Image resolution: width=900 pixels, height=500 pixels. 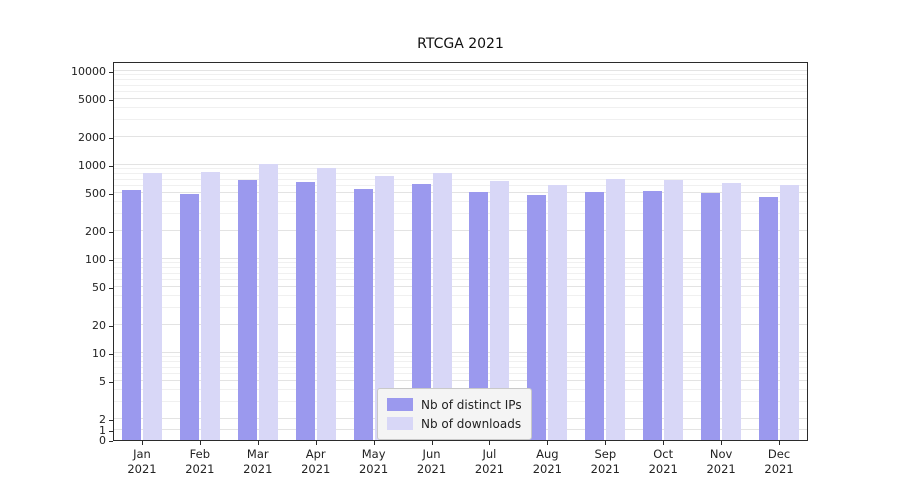 I want to click on x-axis-label: Aug 2021, so click(x=547, y=461).